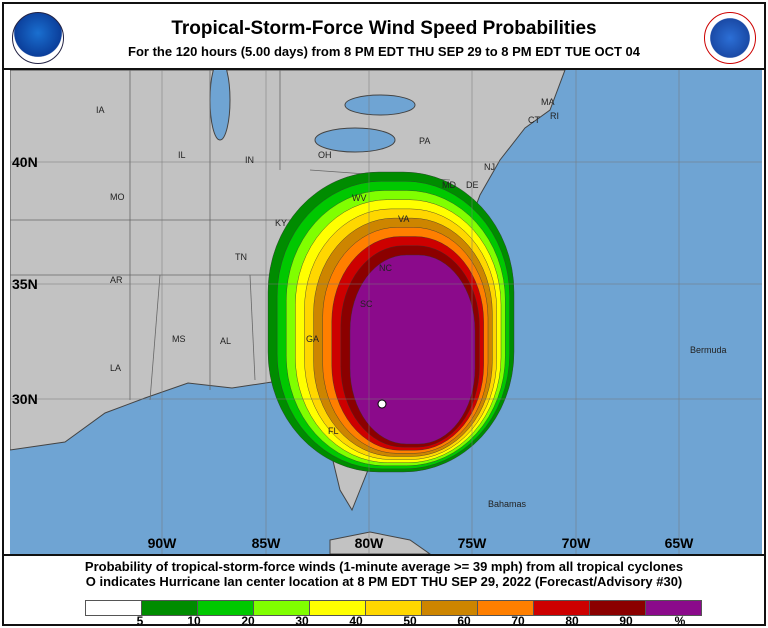 The image size is (768, 628). What do you see at coordinates (403, 219) in the screenshot?
I see `place-label: VA` at bounding box center [403, 219].